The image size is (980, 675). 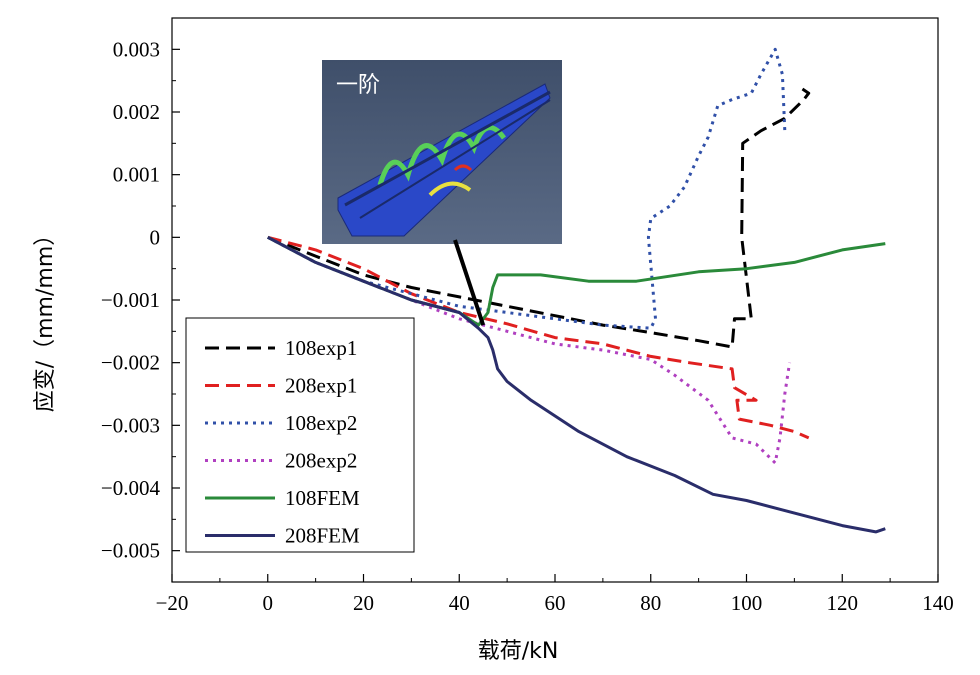 What do you see at coordinates (555, 603) in the screenshot?
I see `x-tick-label: 60` at bounding box center [555, 603].